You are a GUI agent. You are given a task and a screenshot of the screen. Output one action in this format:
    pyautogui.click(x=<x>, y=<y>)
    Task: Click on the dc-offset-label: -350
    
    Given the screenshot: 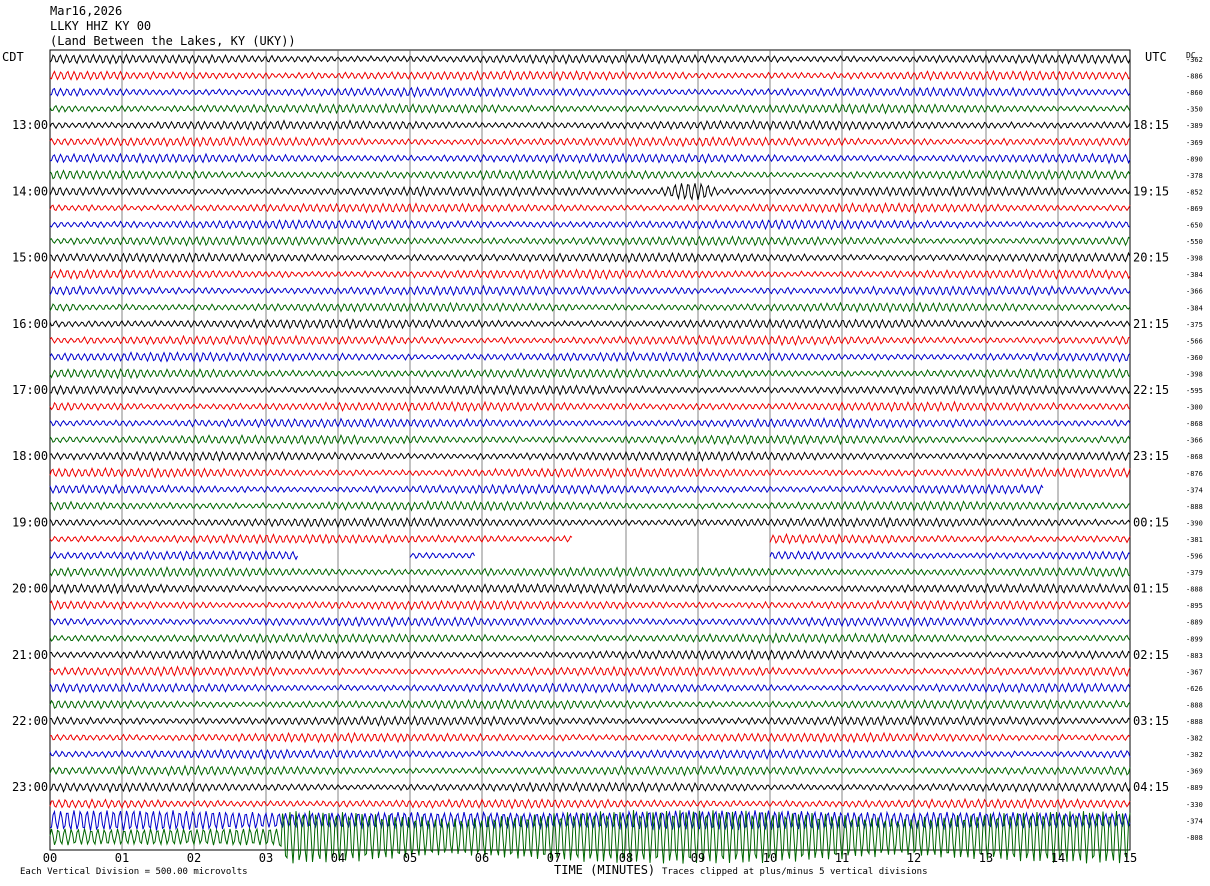 What is the action you would take?
    pyautogui.click(x=1194, y=110)
    